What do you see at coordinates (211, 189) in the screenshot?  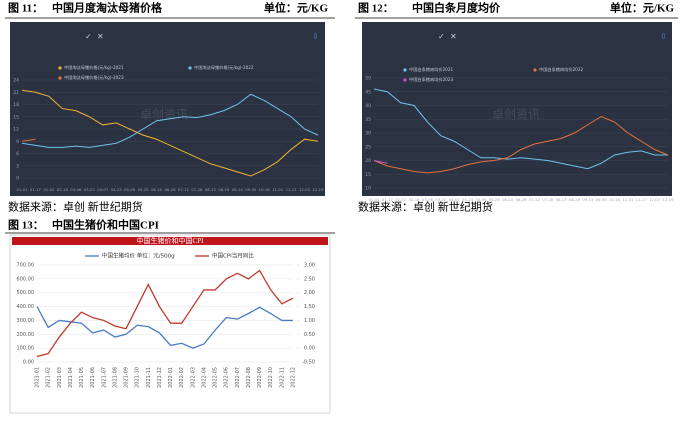 I see `x-tick-label: 08-13` at bounding box center [211, 189].